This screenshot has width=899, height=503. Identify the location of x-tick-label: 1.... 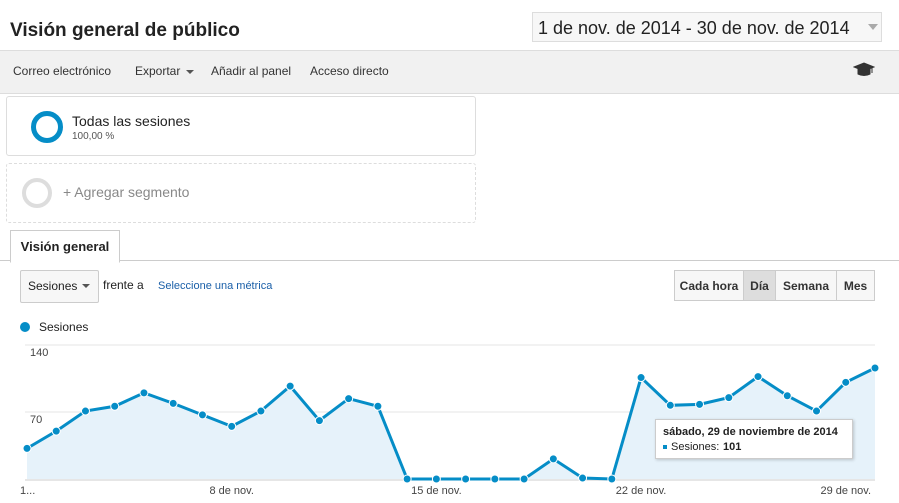
(27, 491).